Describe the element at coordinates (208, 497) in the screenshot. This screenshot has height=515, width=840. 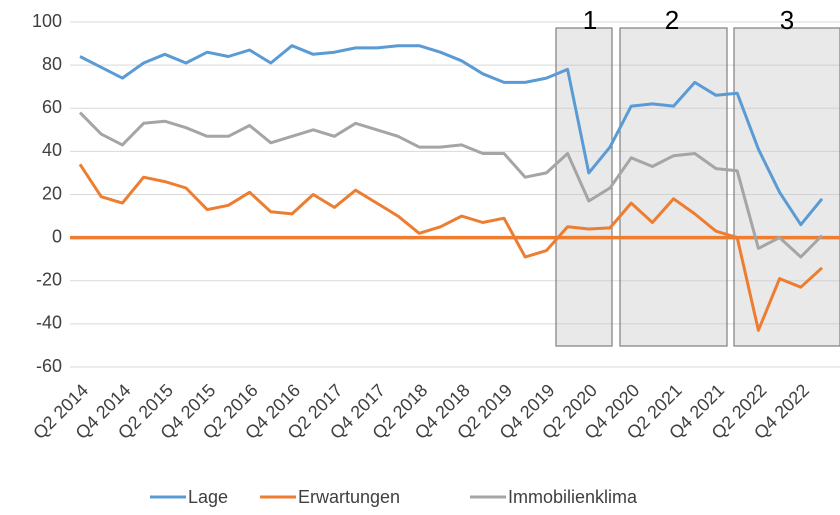
I see `legend-label: Lage` at that location.